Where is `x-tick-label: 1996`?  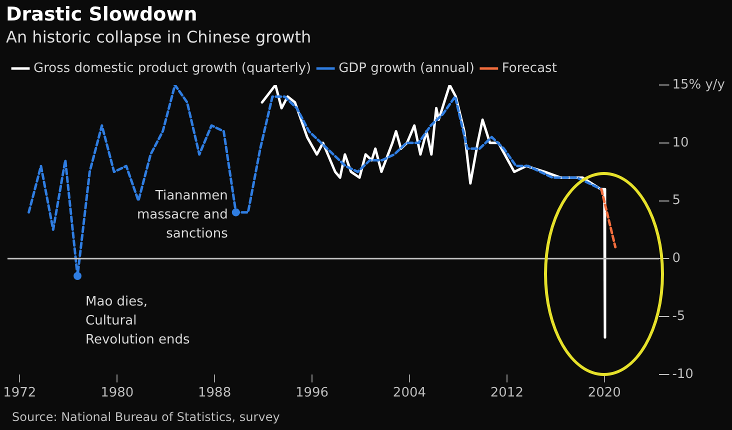 x-tick-label: 1996 is located at coordinates (312, 393).